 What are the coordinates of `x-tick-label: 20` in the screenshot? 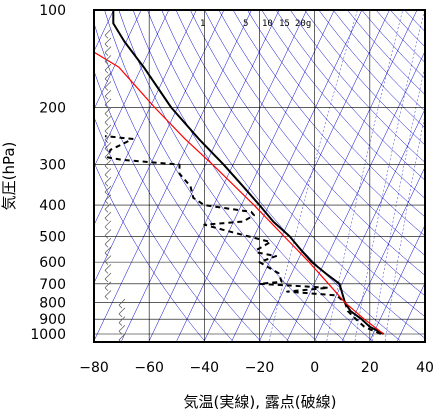 It's located at (370, 368).